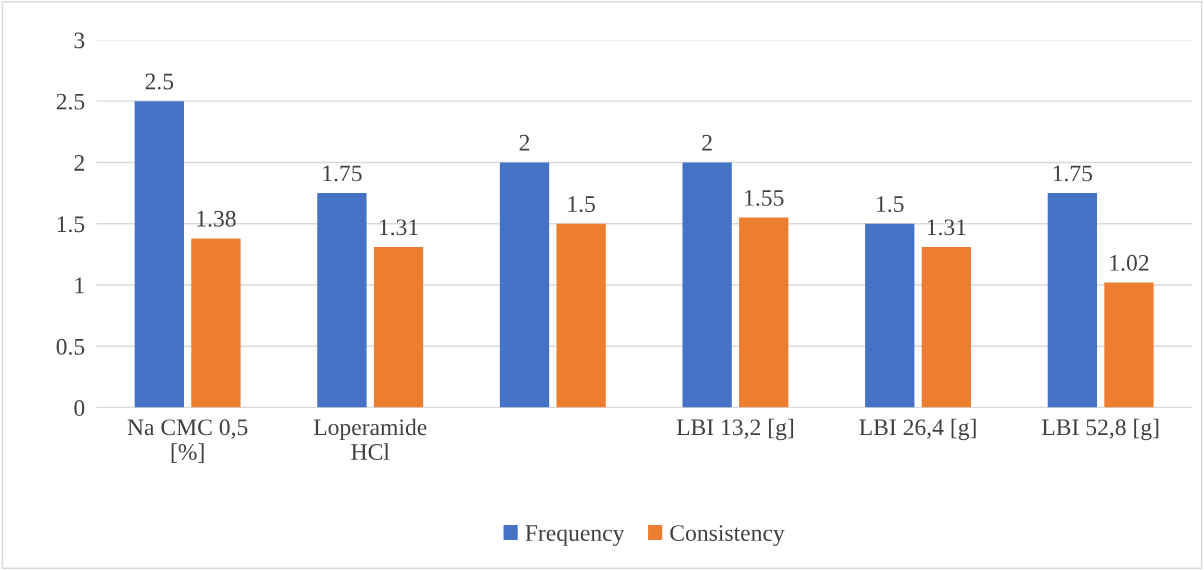 This screenshot has height=570, width=1204. Describe the element at coordinates (370, 439) in the screenshot. I see `x-tick-label: Loperamide HCl` at that location.